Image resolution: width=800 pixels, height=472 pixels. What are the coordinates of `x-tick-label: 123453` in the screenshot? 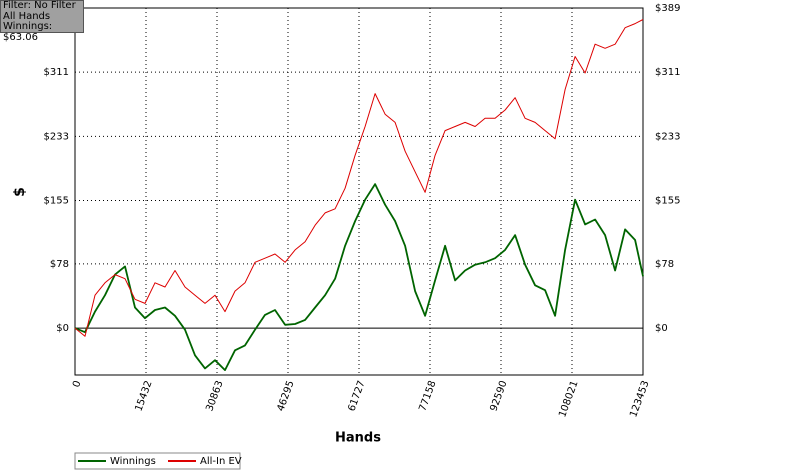 It's located at (639, 399).